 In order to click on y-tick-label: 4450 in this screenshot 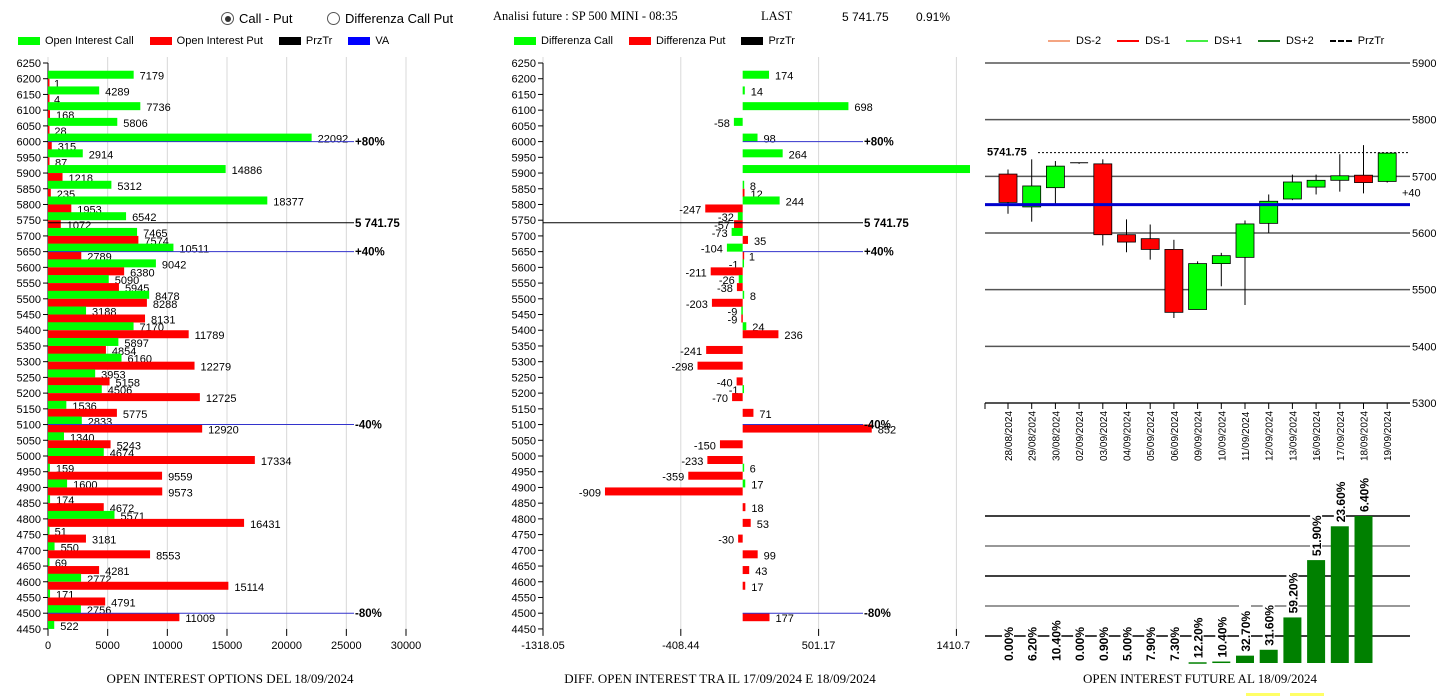, I will do `click(29, 630)`.